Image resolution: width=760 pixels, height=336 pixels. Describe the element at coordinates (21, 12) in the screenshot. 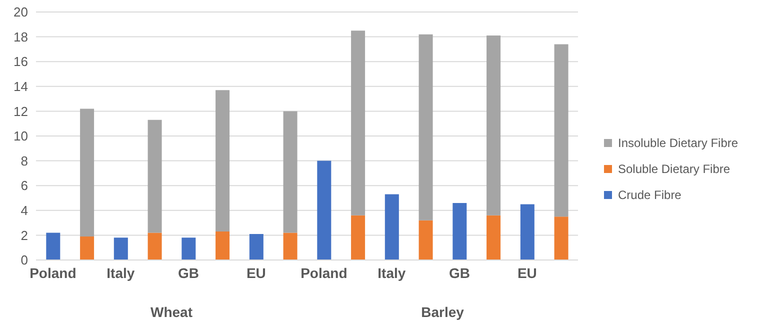

I see `y-tick-label: 20` at that location.